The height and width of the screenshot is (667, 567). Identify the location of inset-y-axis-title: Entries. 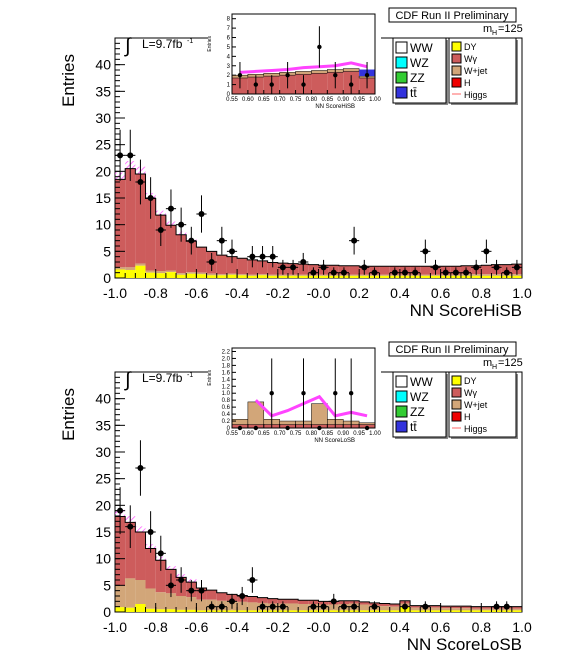
(210, 44).